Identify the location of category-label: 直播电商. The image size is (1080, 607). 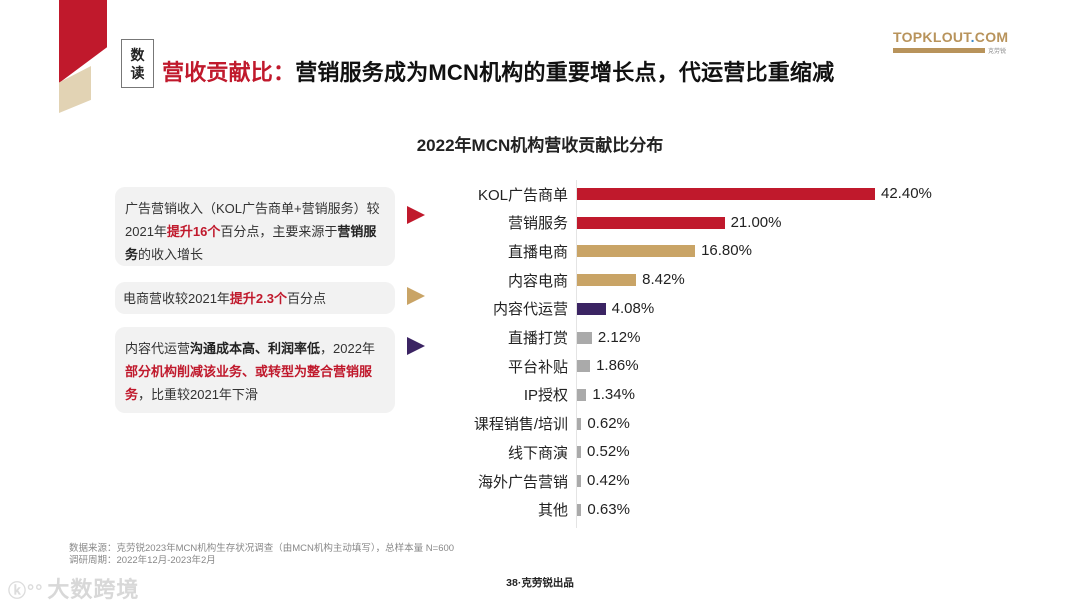
(537, 252).